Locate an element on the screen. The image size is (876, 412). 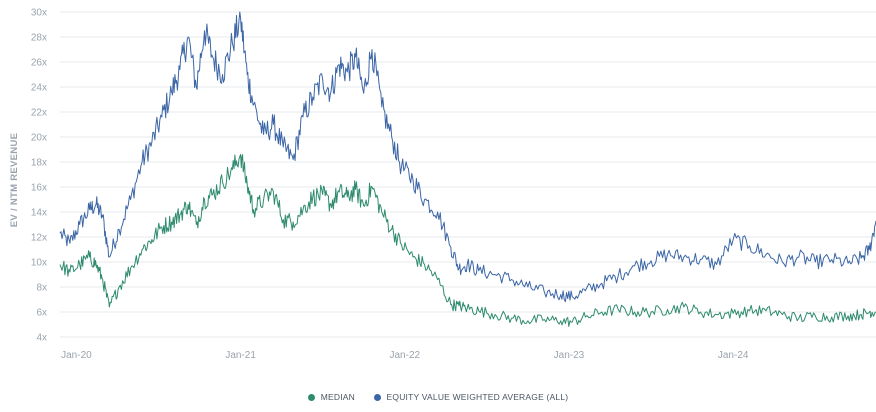
legend-item-median: MEDIAN is located at coordinates (331, 397).